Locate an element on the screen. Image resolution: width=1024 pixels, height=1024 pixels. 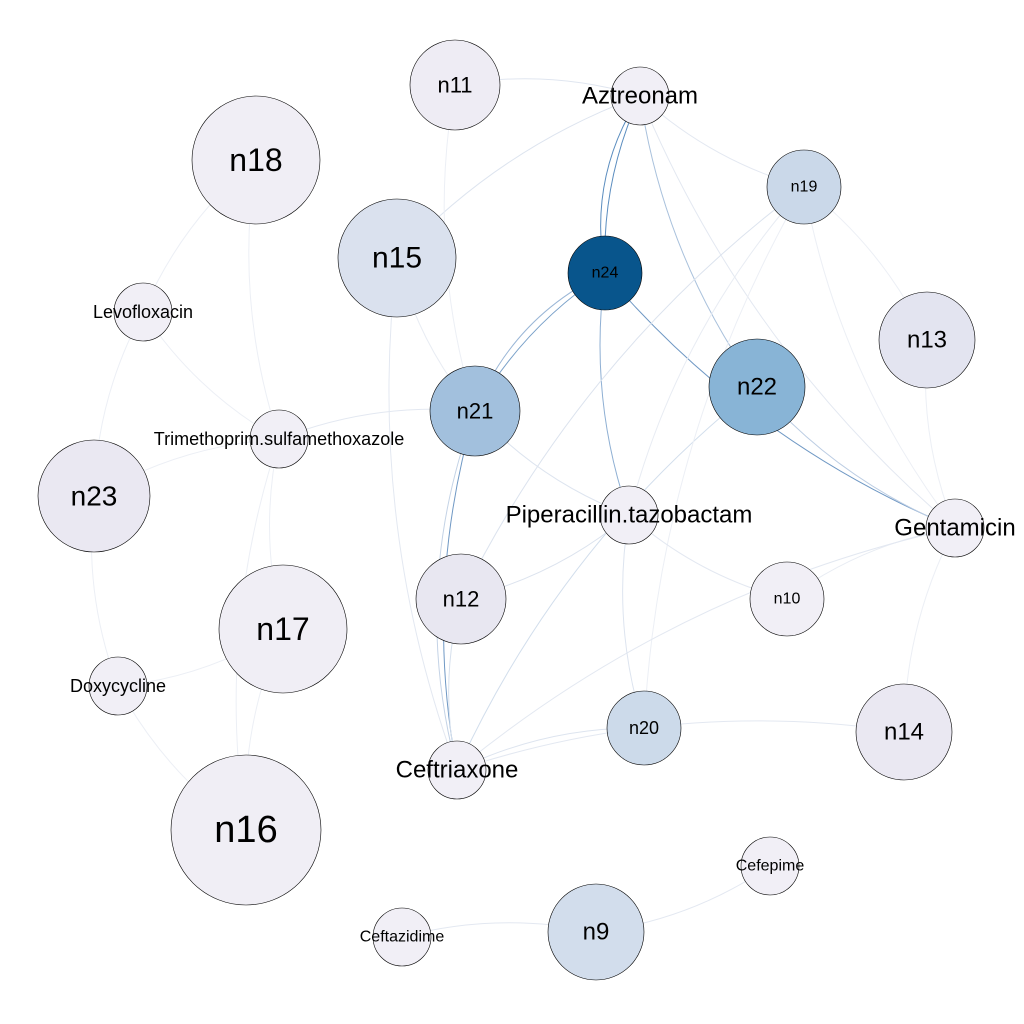
node-label: n21 is located at coordinates (475, 411).